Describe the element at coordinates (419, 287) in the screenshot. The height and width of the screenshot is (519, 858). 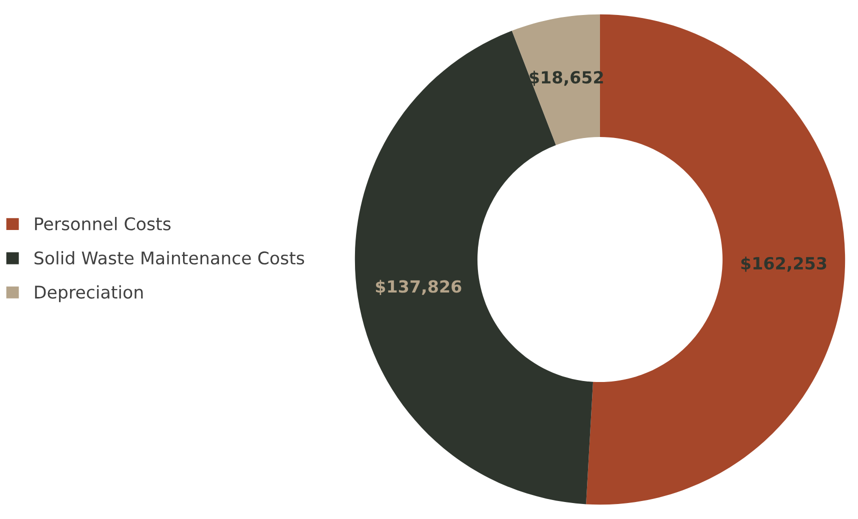
I see `data-label: $137,826` at that location.